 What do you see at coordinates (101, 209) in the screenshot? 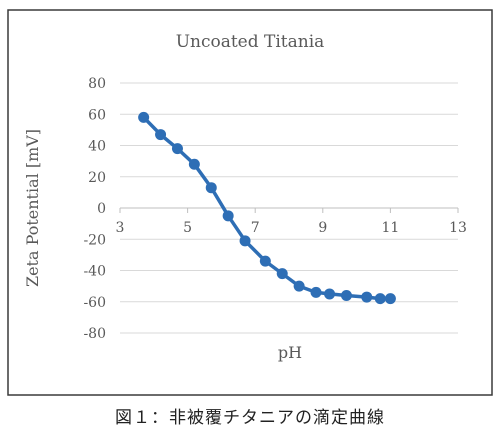
I see `y-tick-label: 0` at bounding box center [101, 209].